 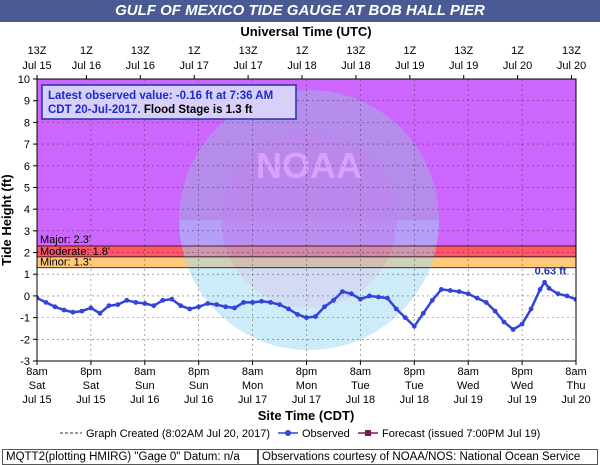 What do you see at coordinates (368, 433) in the screenshot?
I see `legend-forecast-marker` at bounding box center [368, 433].